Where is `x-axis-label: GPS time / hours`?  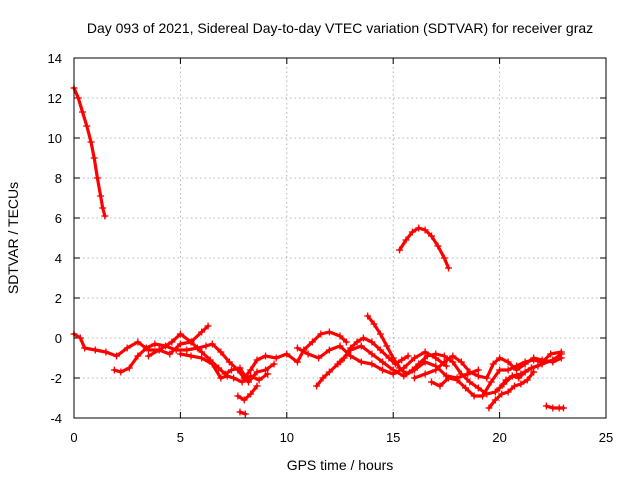
x-axis-label: GPS time / hours is located at coordinates (340, 465).